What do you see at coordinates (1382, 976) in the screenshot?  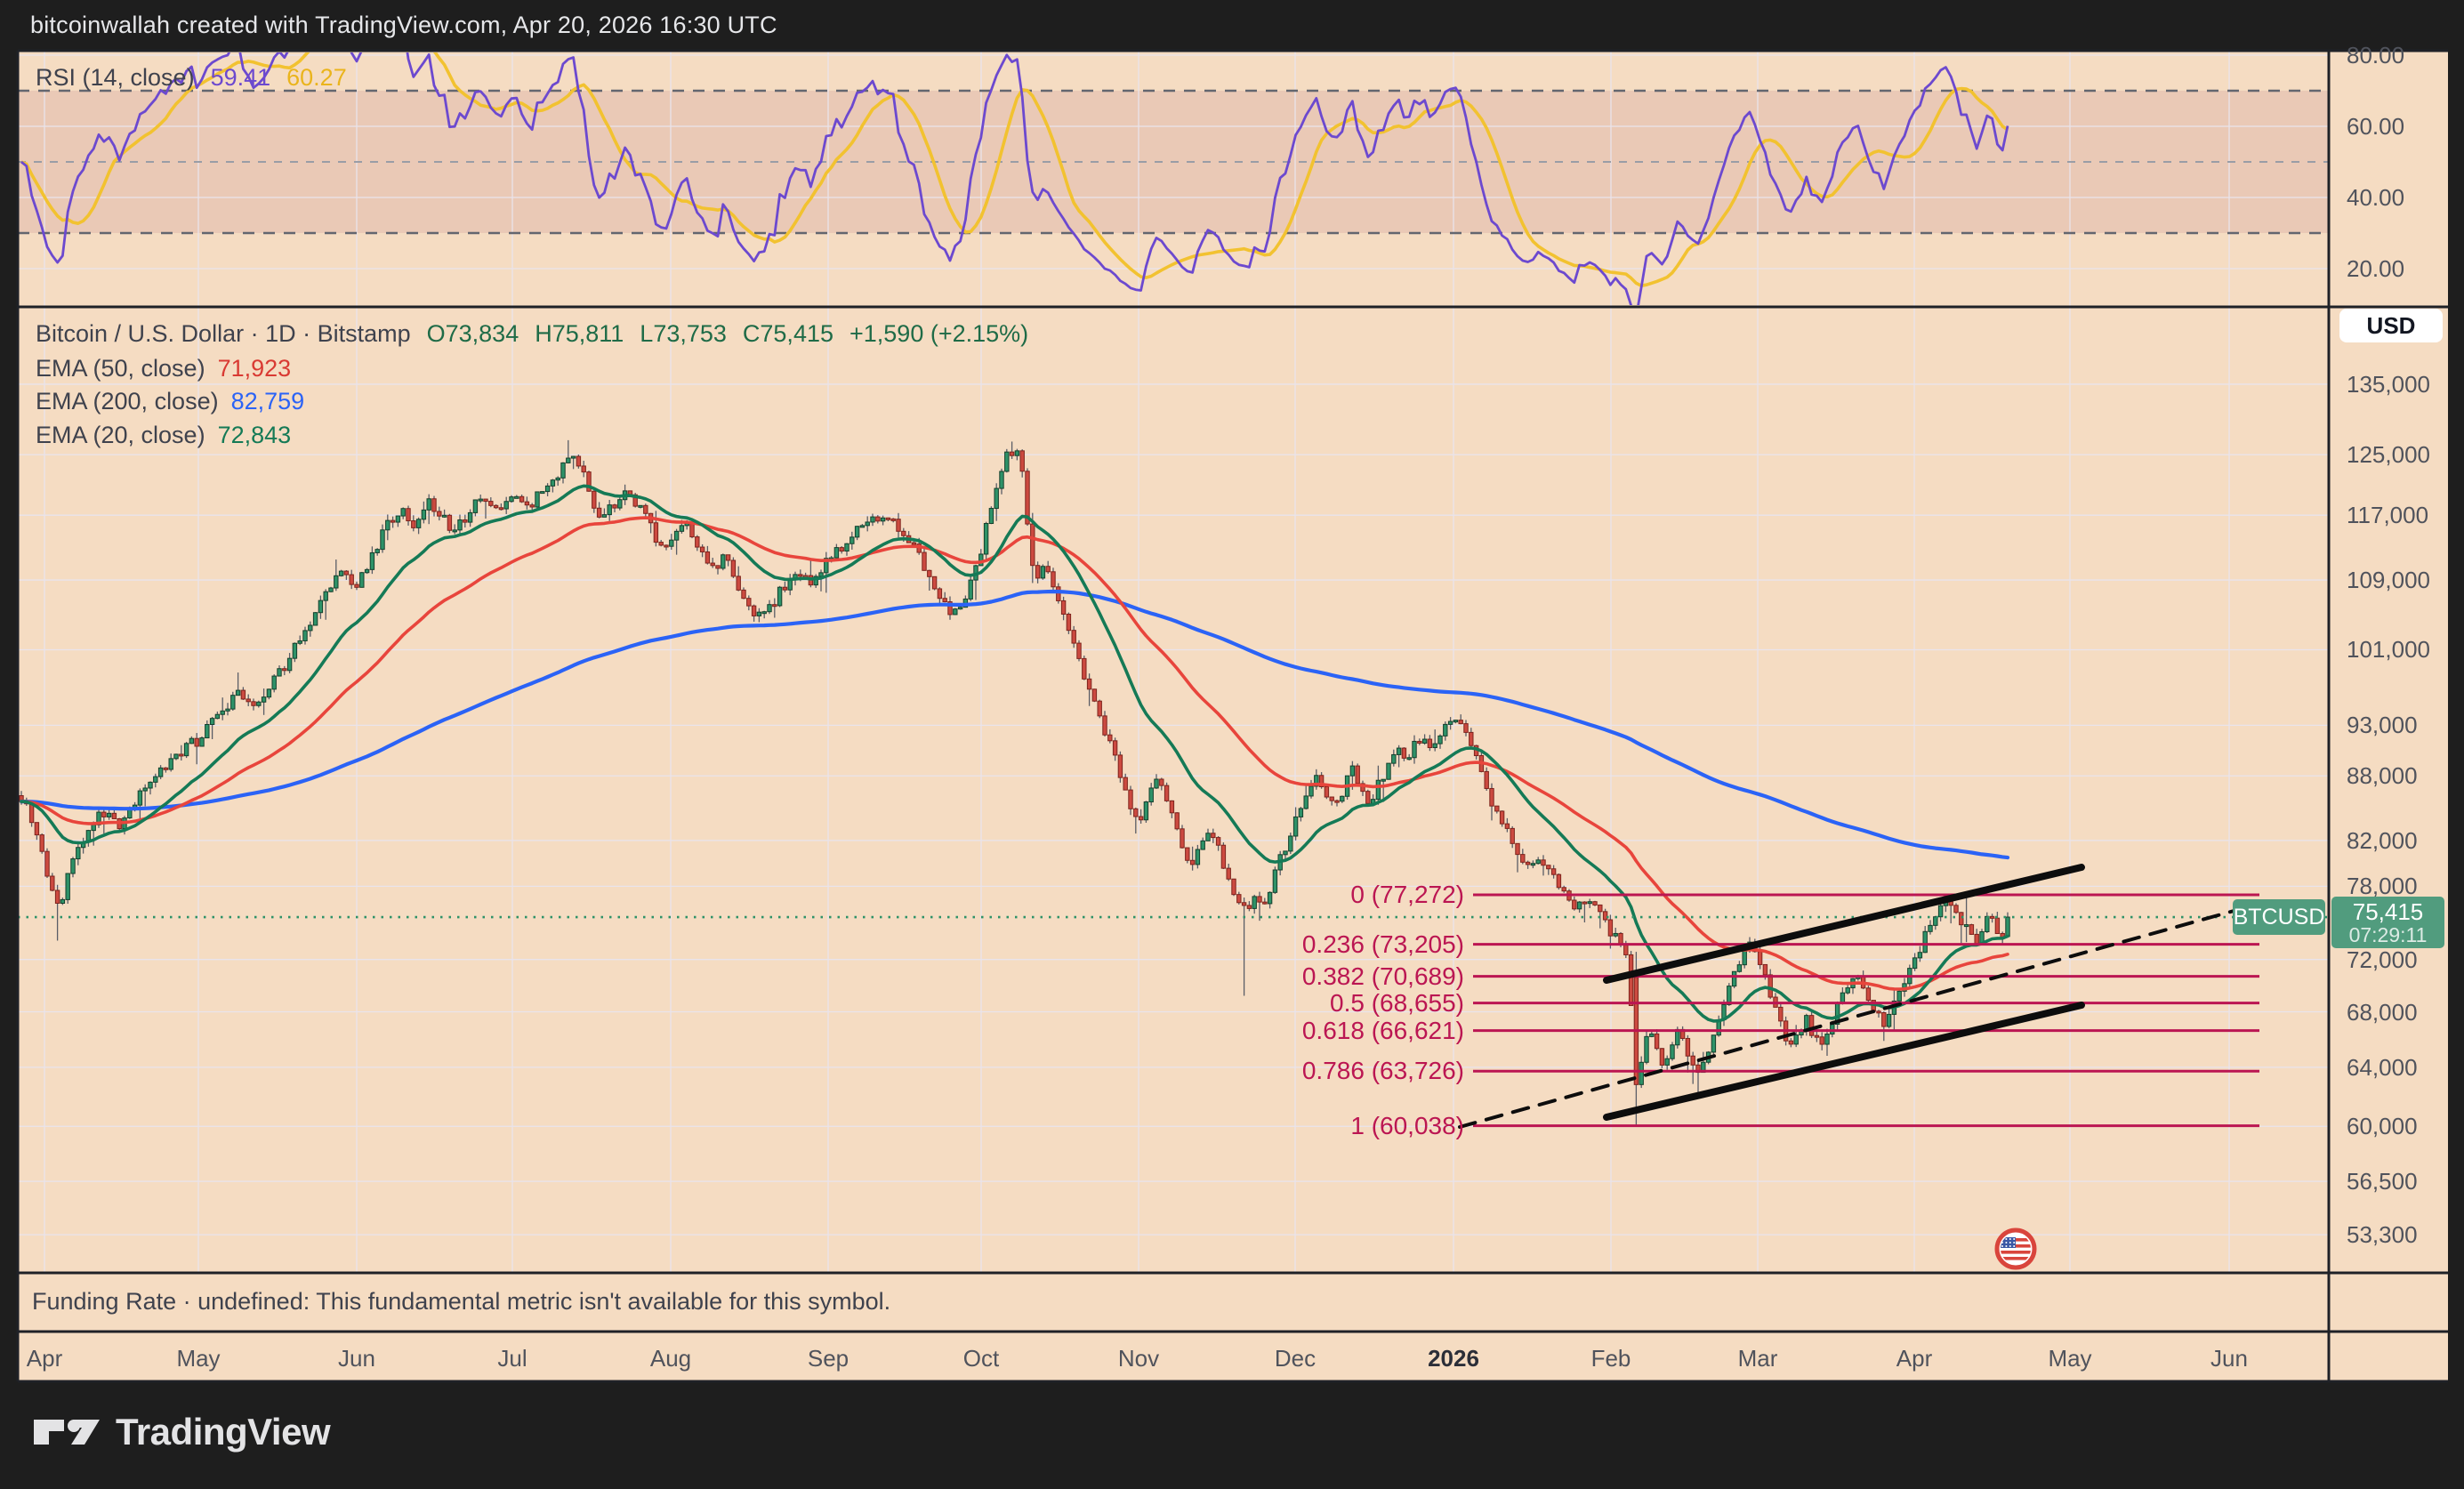 I see `fib-level-label: 0.382 (70,689)` at bounding box center [1382, 976].